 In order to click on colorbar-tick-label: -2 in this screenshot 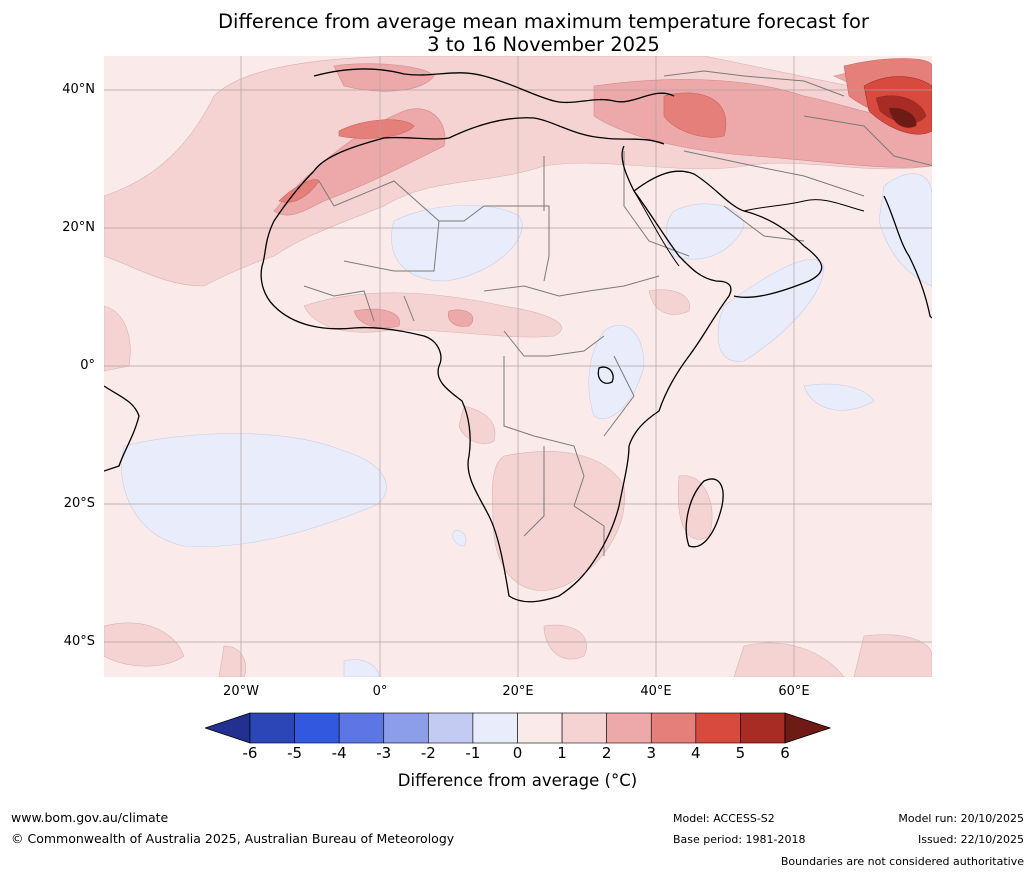, I will do `click(428, 753)`.